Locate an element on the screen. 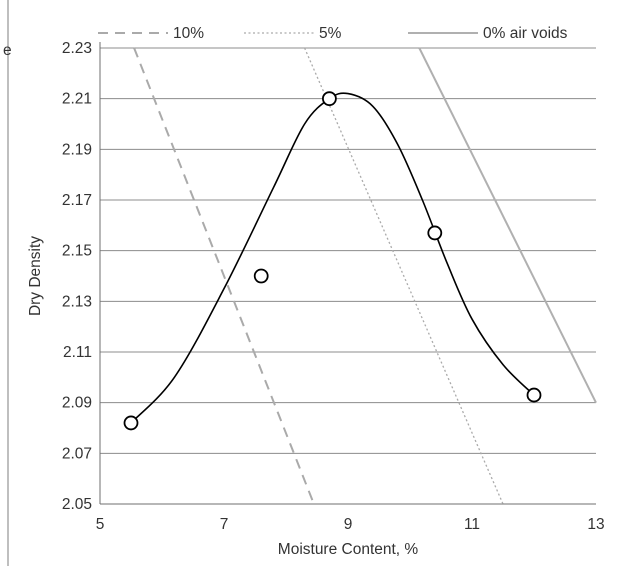 The height and width of the screenshot is (566, 630). y-axis-title: Dry Density is located at coordinates (35, 276).